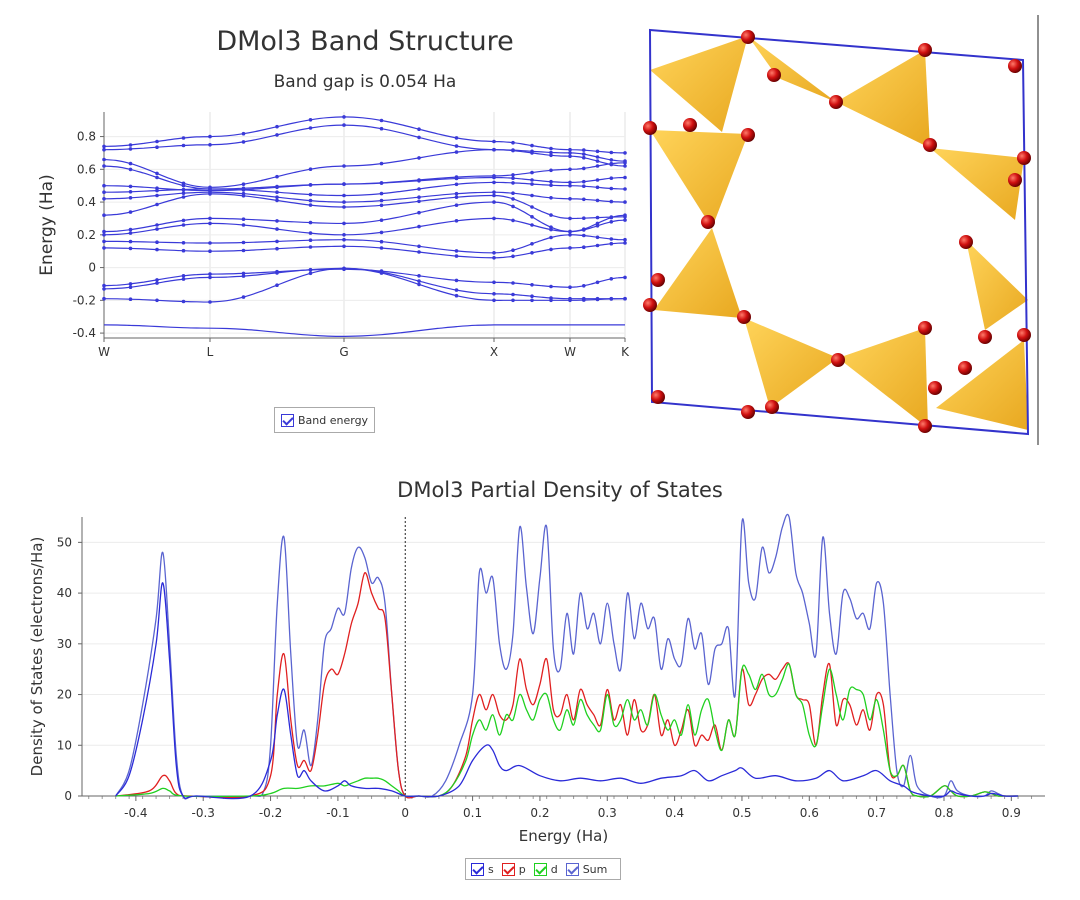 The height and width of the screenshot is (900, 1080). I want to click on legend-label: p, so click(522, 869).